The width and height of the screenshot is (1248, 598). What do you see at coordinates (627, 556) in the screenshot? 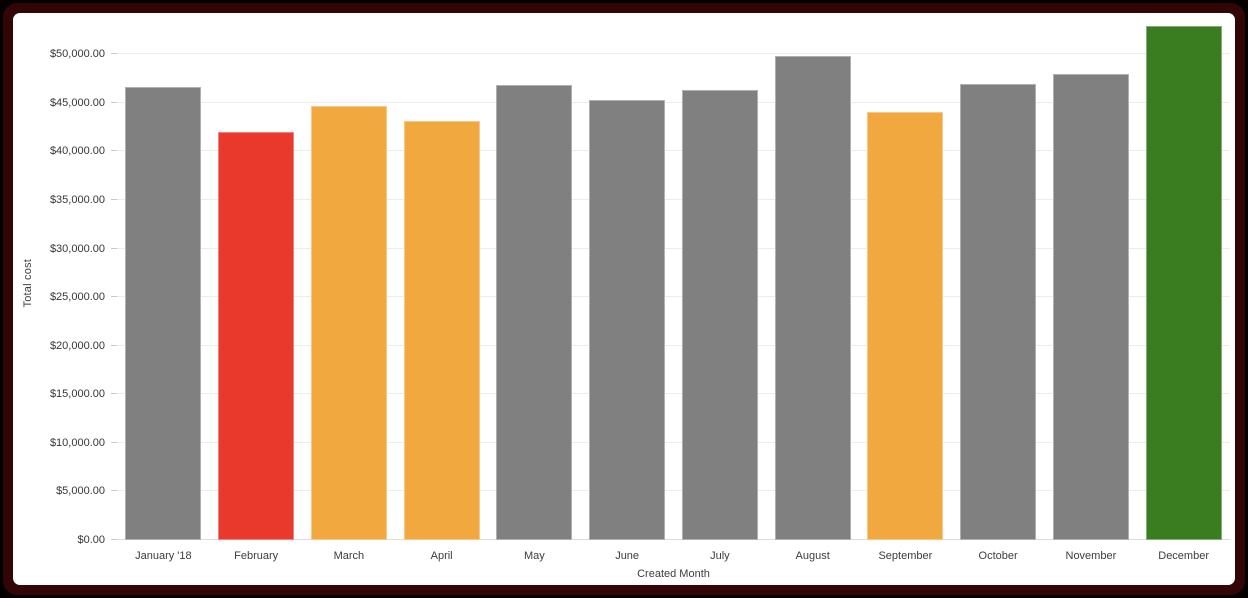
I see `x-axis-label-june: June` at bounding box center [627, 556].